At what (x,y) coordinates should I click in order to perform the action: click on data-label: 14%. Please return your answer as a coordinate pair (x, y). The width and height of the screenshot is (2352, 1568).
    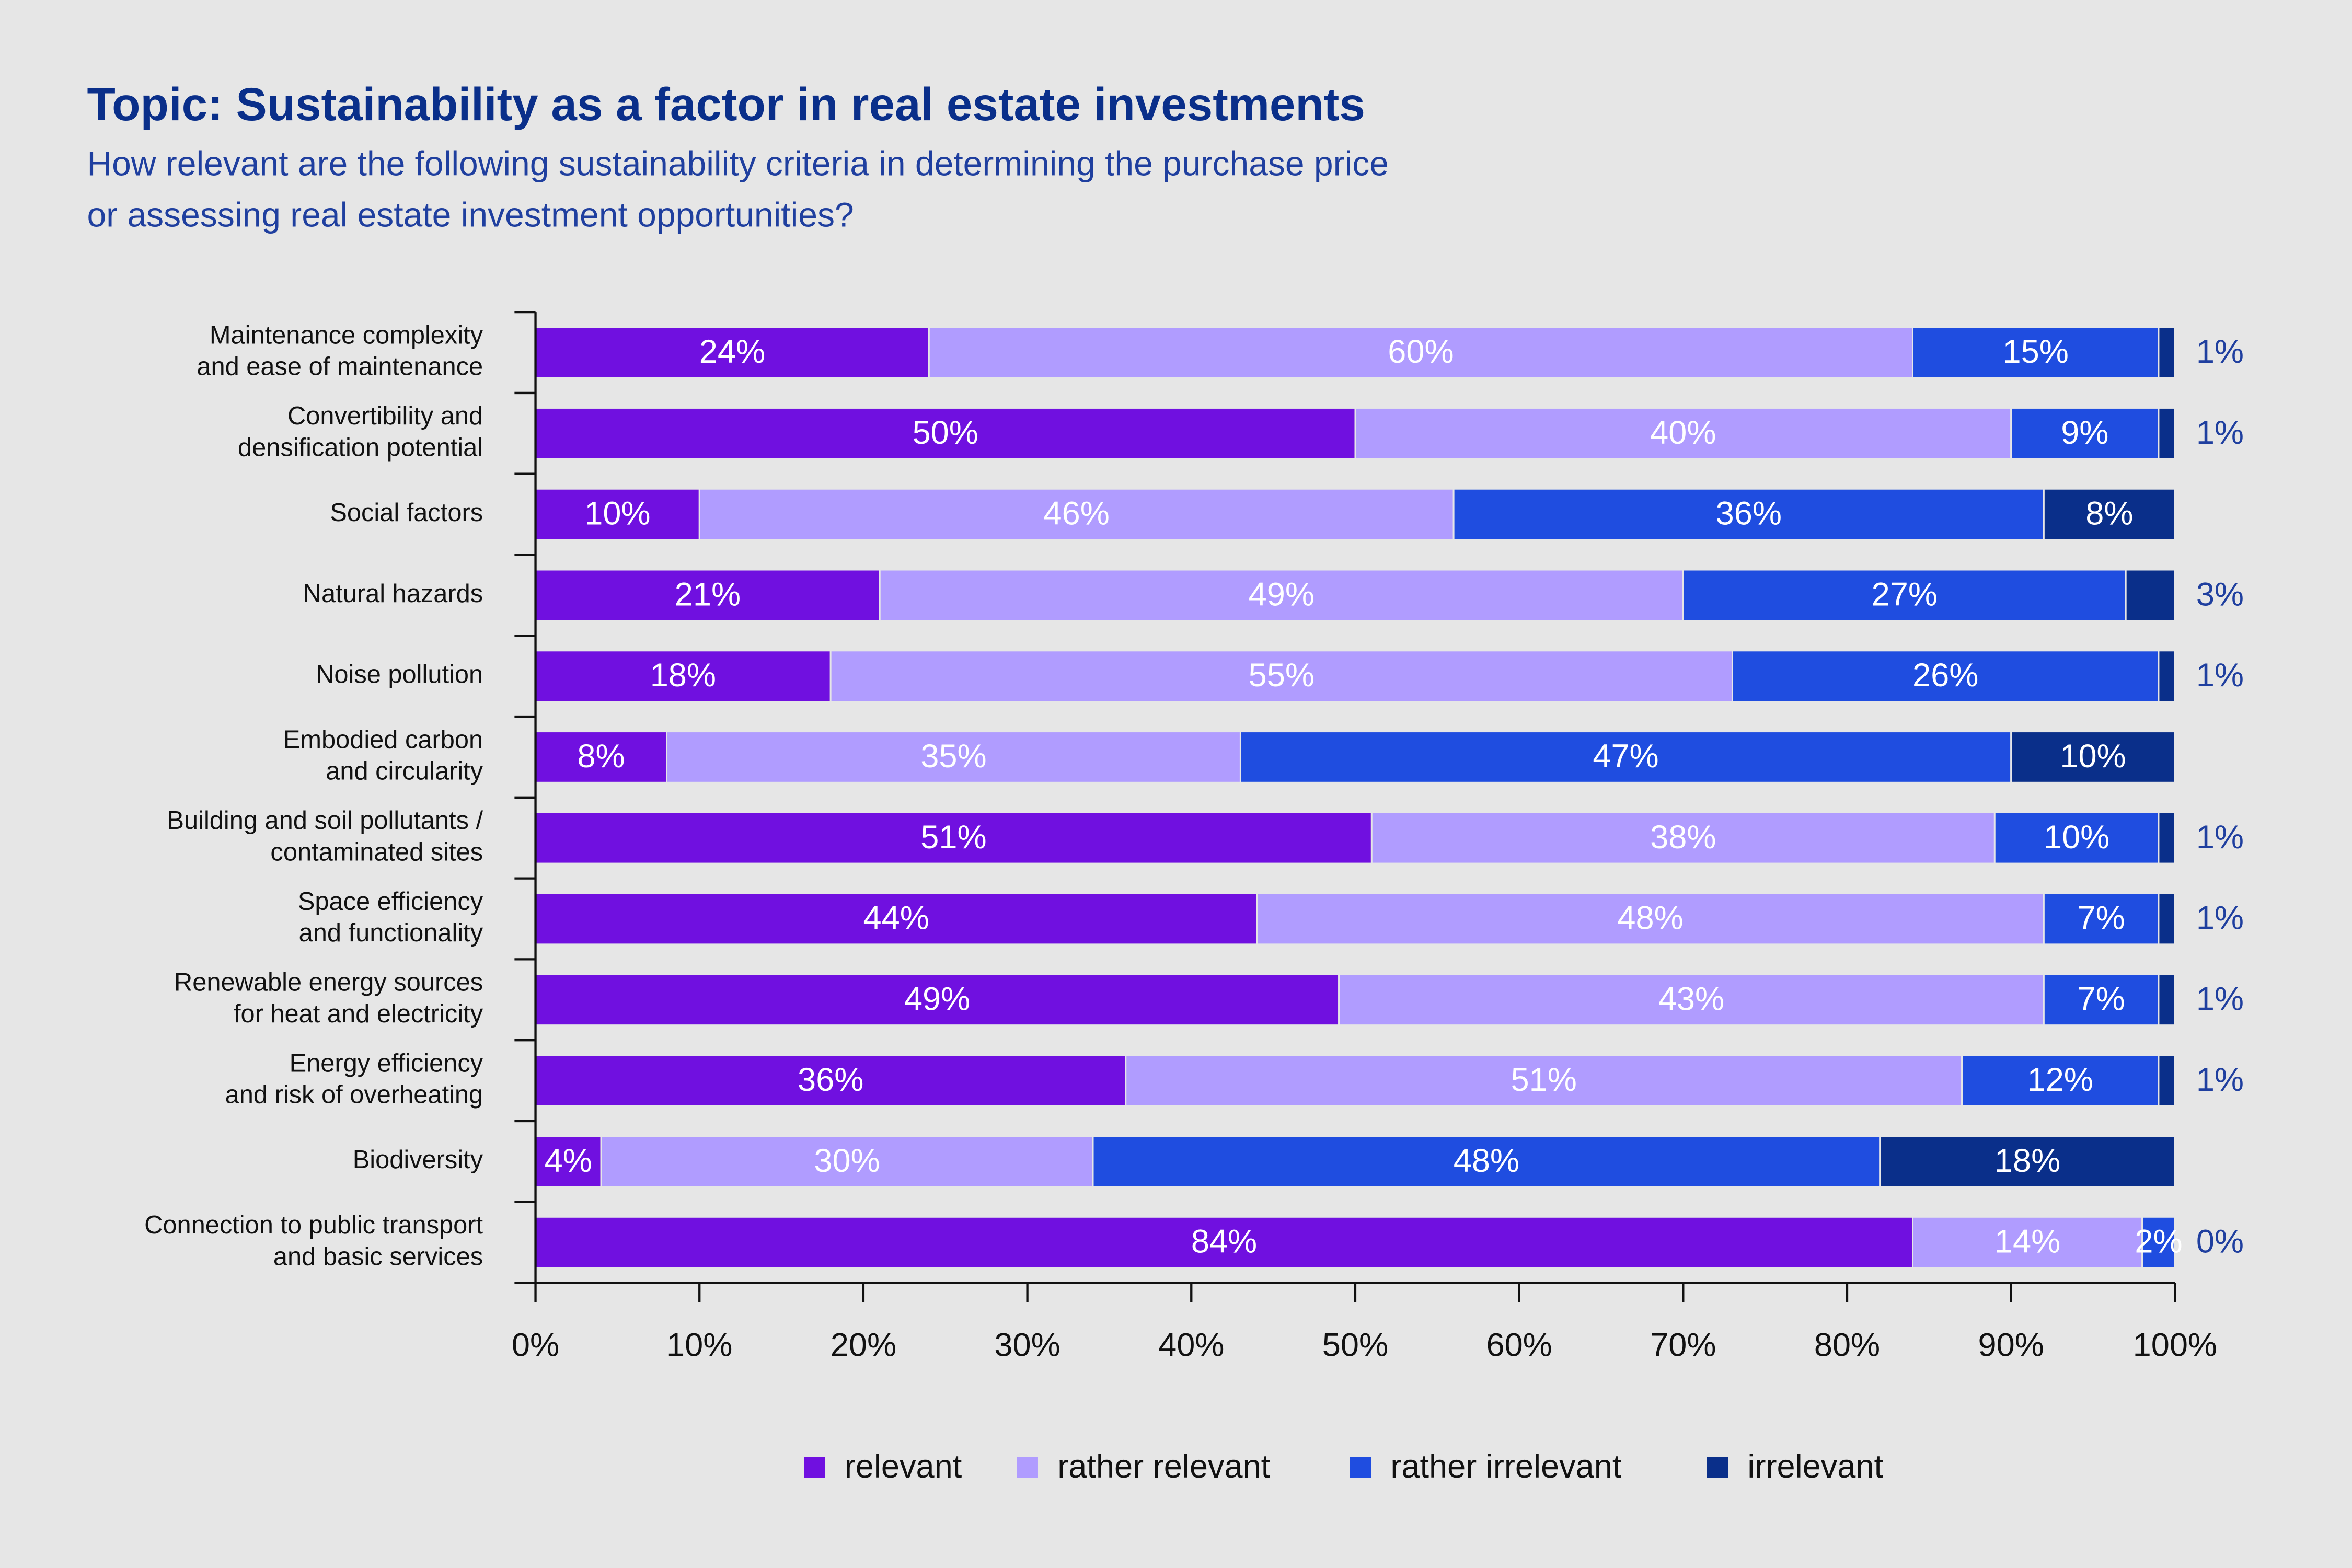
    Looking at the image, I should click on (2027, 1242).